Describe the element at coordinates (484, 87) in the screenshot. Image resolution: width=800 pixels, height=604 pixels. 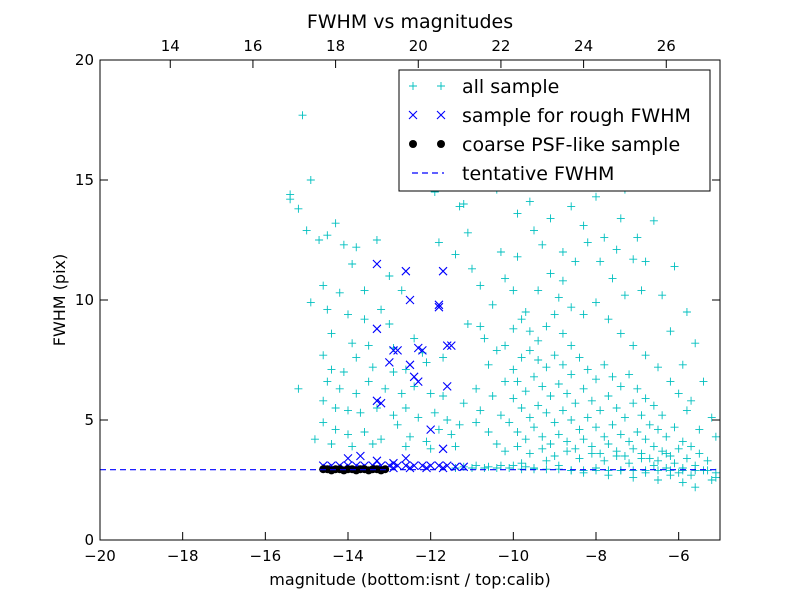
I see `legend-entry: all sample` at that location.